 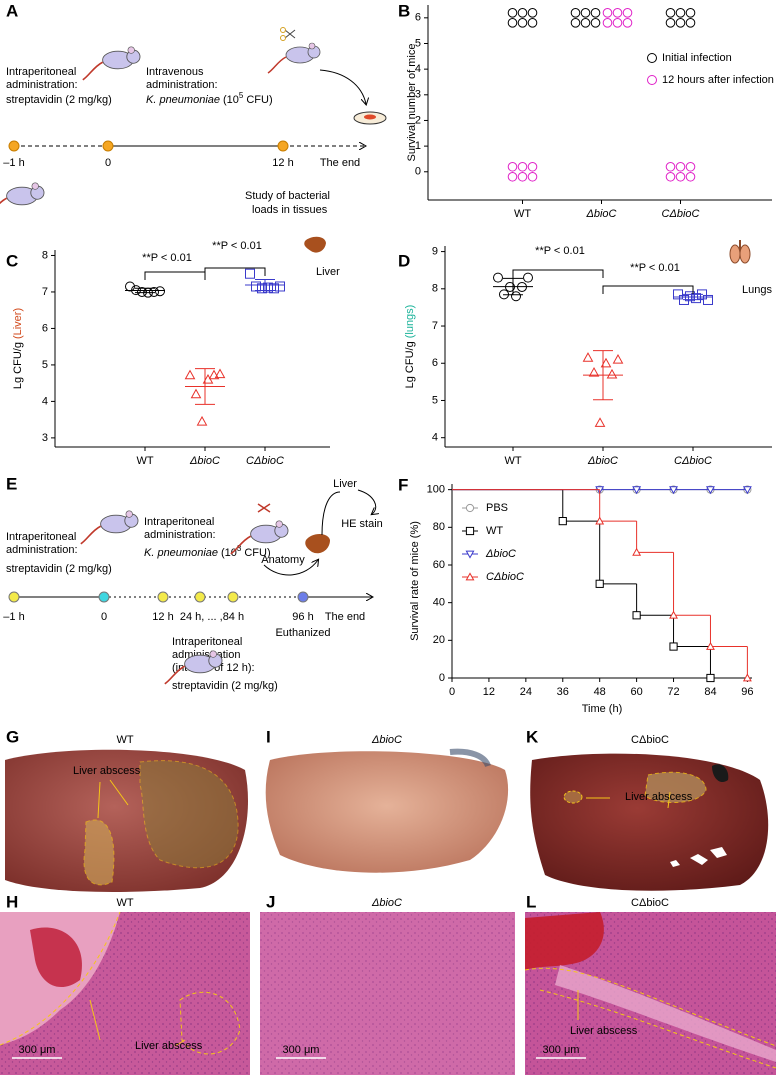 What do you see at coordinates (207, 551) in the screenshot?
I see `dose-text: K. pneumoniae (103 CFU)` at bounding box center [207, 551].